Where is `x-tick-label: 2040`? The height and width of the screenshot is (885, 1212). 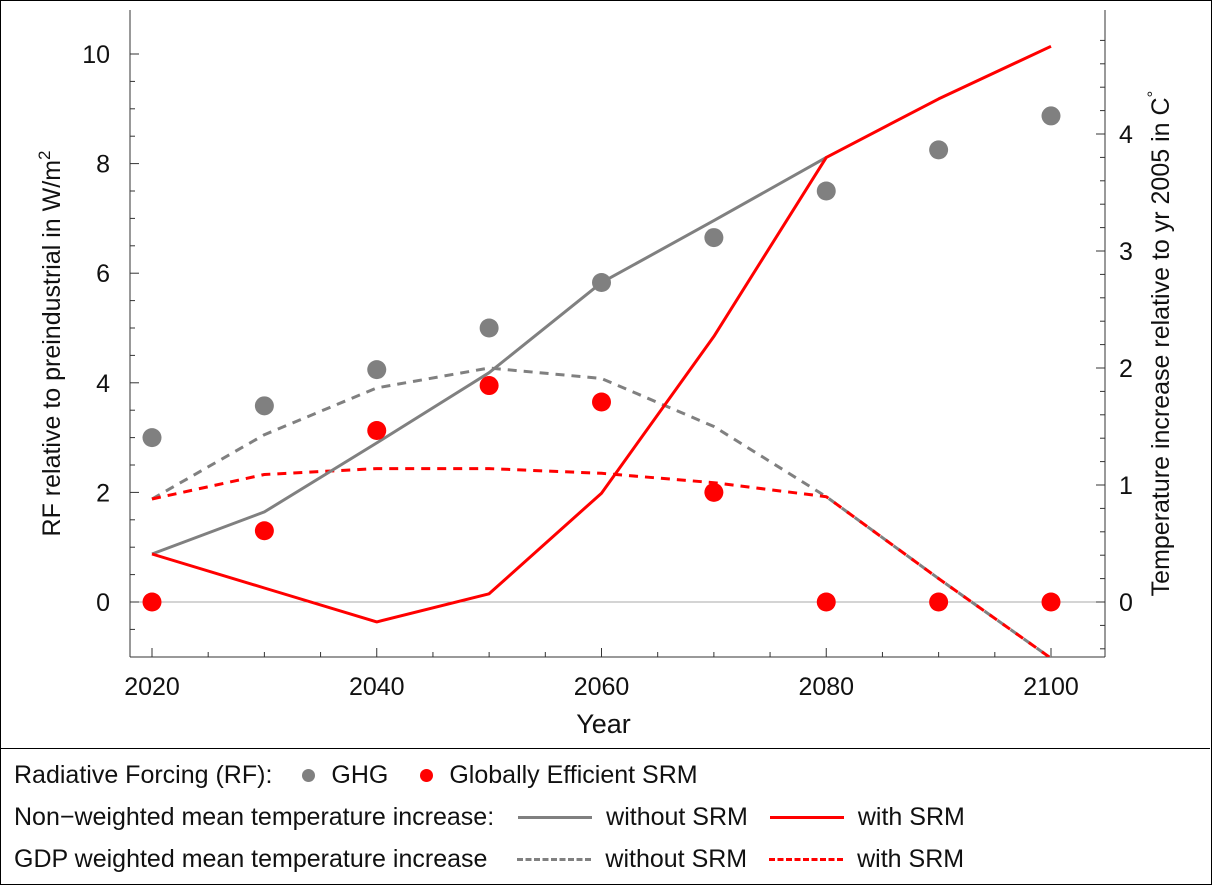
x-tick-label: 2040 is located at coordinates (377, 687).